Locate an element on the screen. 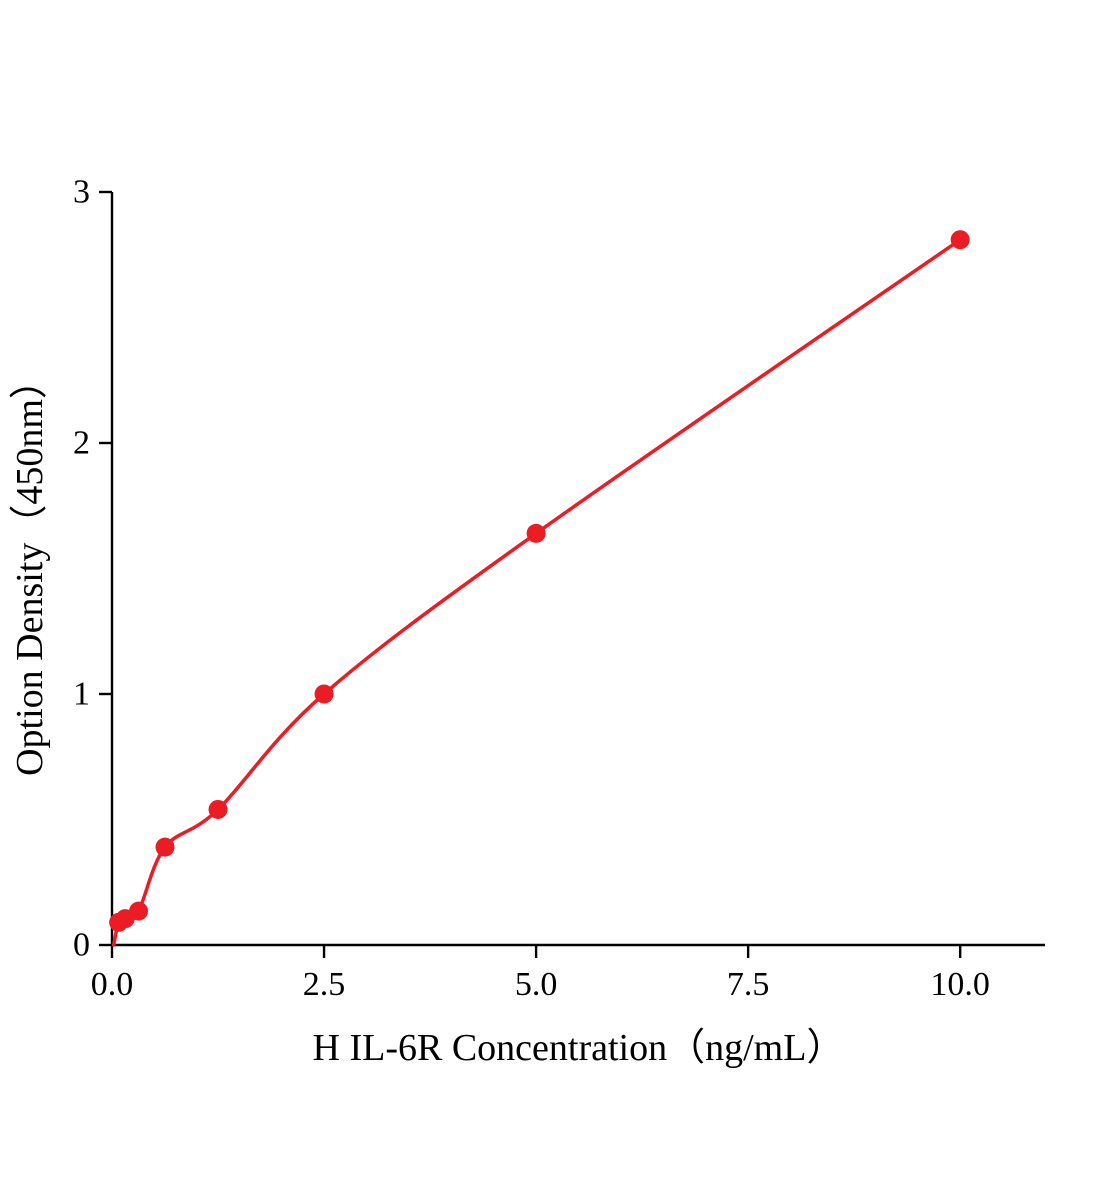 The image size is (1104, 1200). y-tick-label: 1 is located at coordinates (81, 694).